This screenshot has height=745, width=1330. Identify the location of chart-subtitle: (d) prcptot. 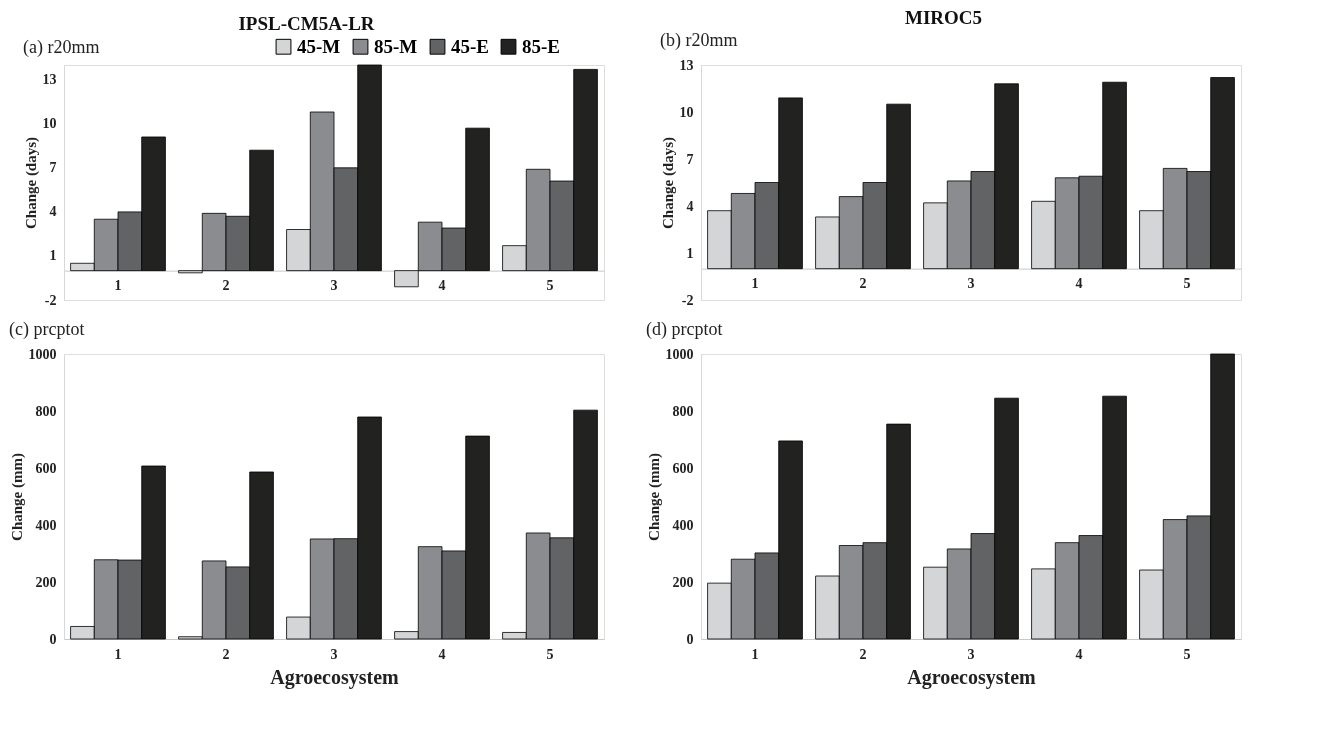
(684, 329).